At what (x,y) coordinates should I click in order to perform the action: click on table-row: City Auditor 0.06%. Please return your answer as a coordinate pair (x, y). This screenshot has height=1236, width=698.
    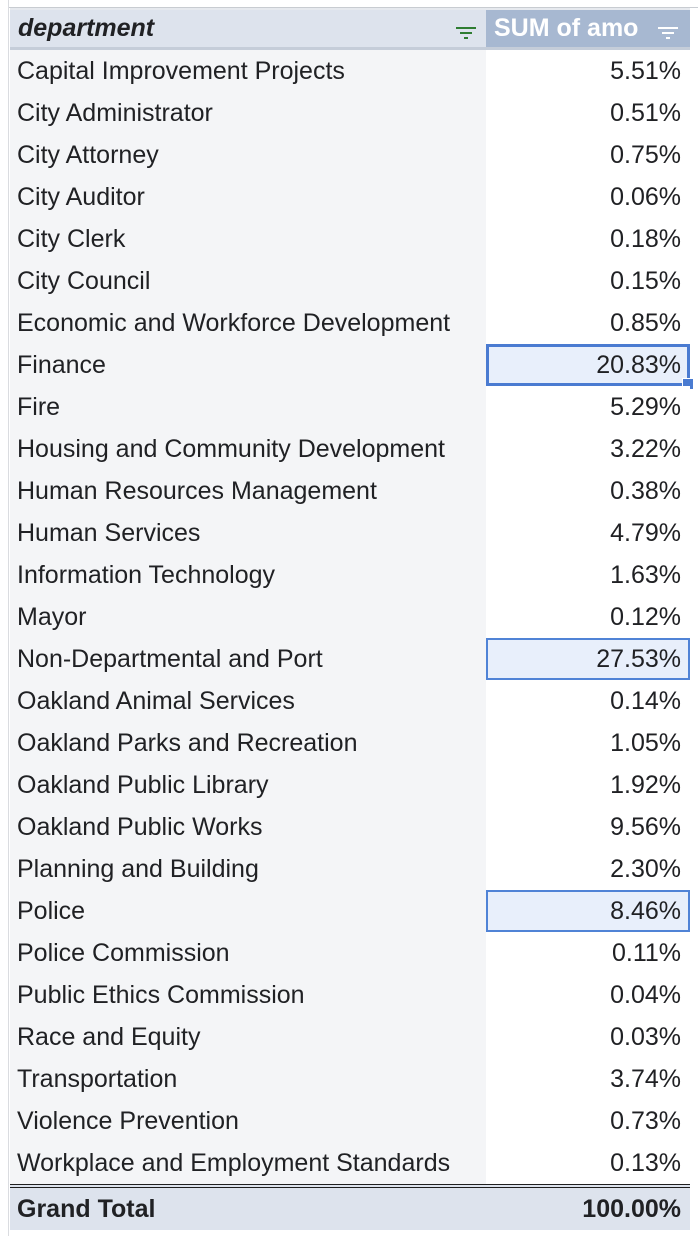
    Looking at the image, I should click on (350, 197).